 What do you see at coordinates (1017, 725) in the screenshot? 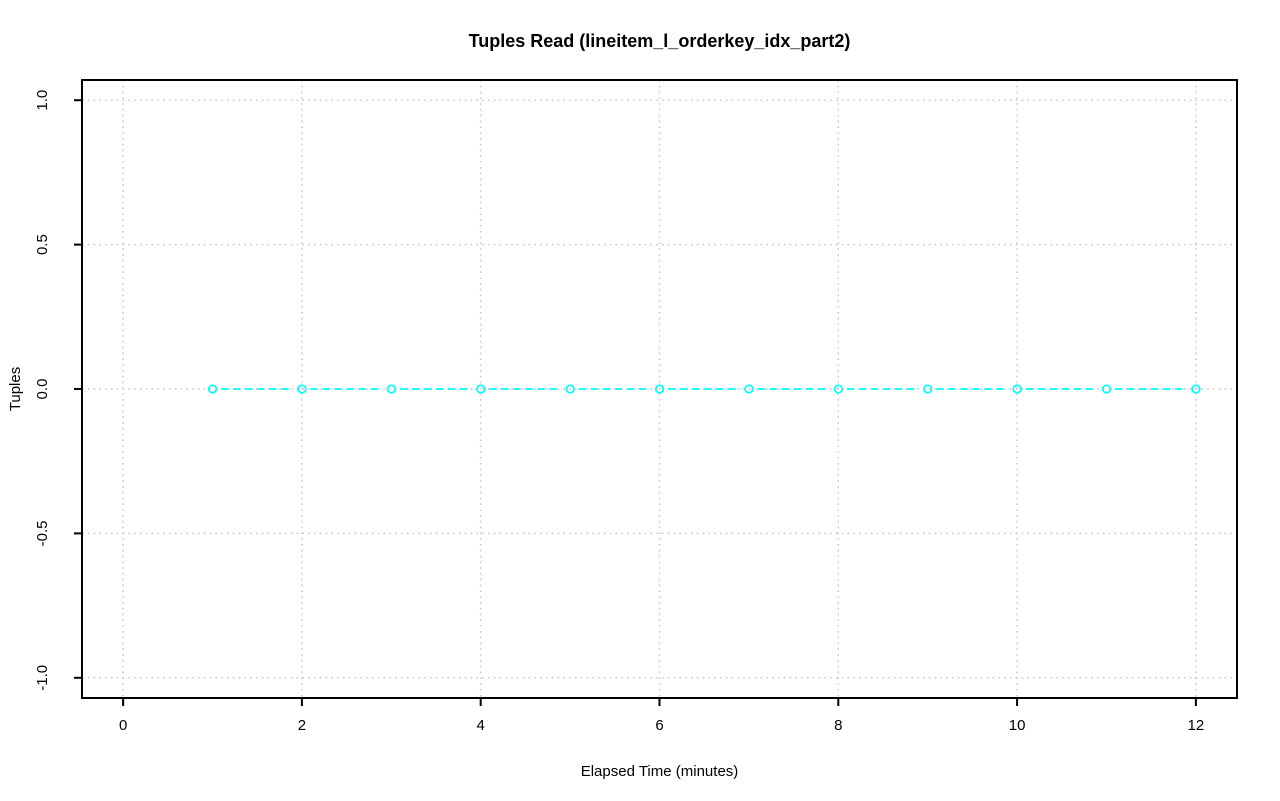
I see `x-tick-label: 10` at bounding box center [1017, 725].